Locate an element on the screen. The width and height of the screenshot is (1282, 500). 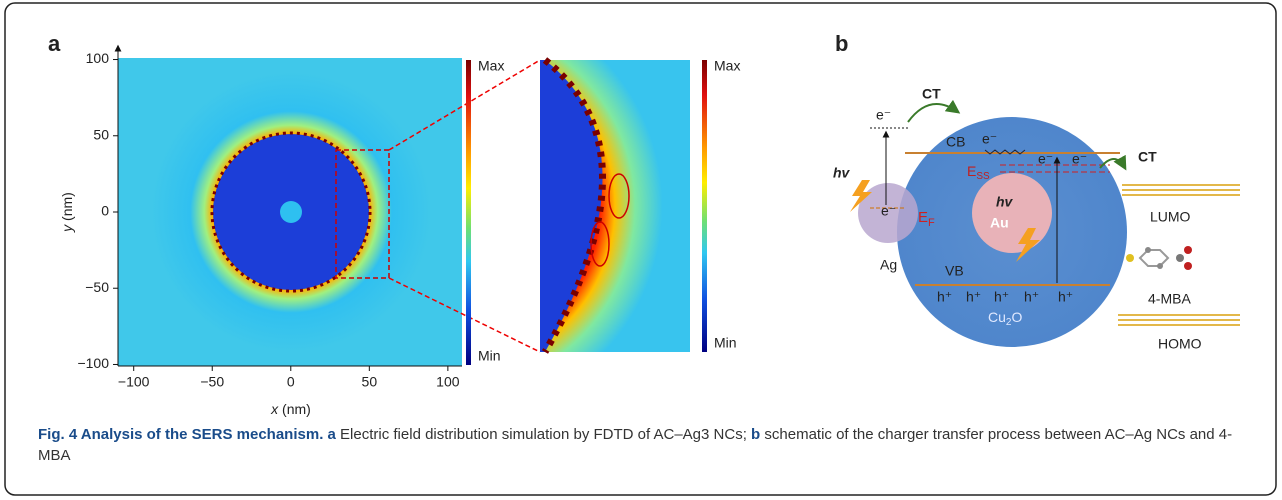
core is located at coordinates (291, 212).